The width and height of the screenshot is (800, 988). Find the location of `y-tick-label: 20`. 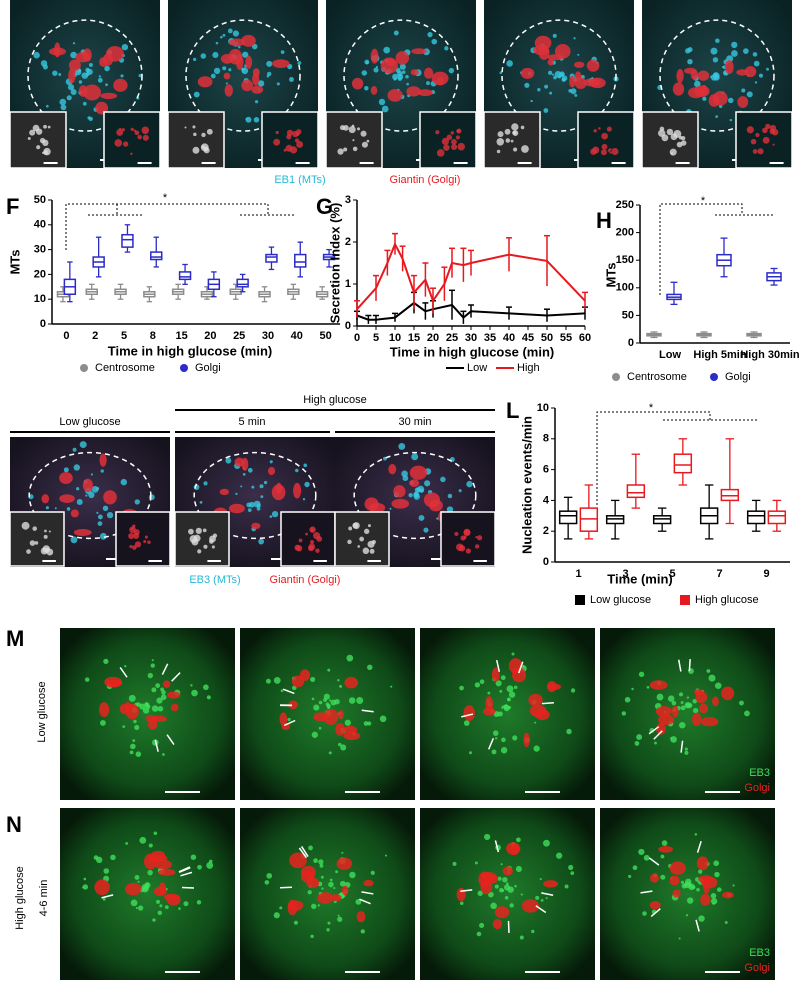

y-tick-label: 20 is located at coordinates (40, 274).